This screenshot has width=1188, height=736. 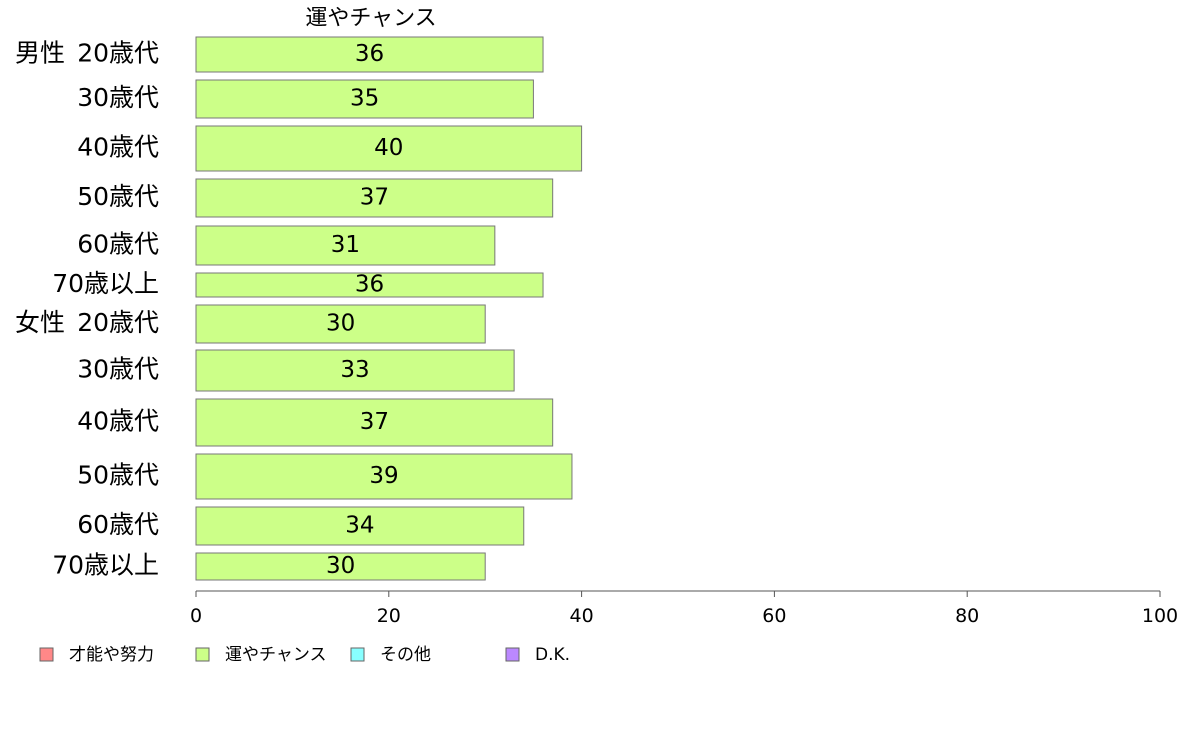 I want to click on x-tick-label: 0, so click(x=196, y=616).